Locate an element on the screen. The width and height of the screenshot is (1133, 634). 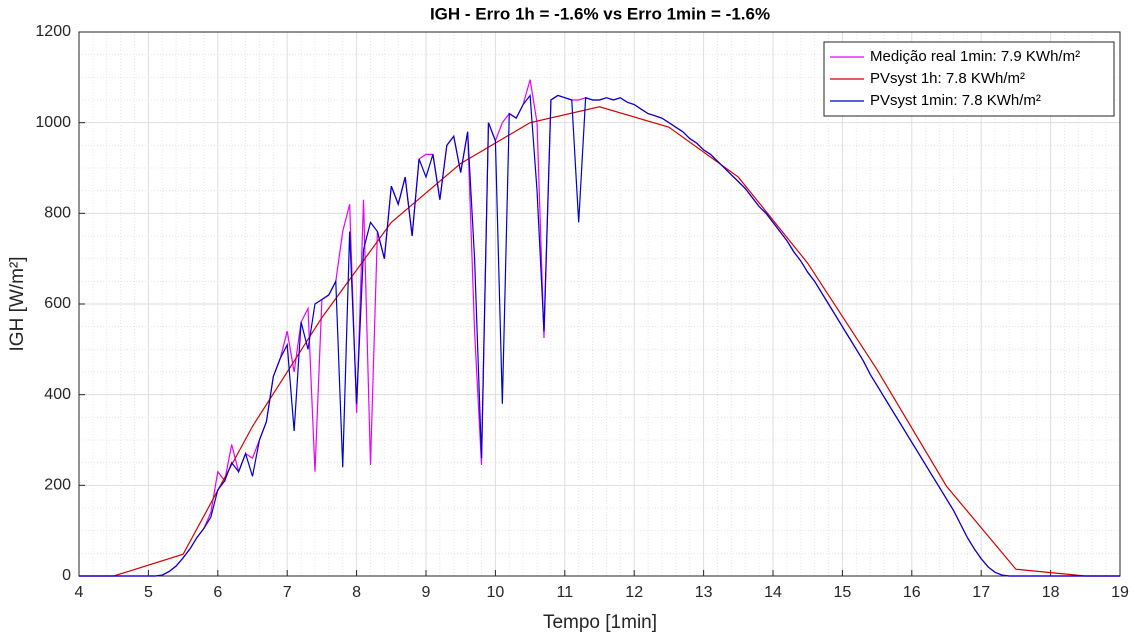
y-tick-label: 200 is located at coordinates (57, 485).